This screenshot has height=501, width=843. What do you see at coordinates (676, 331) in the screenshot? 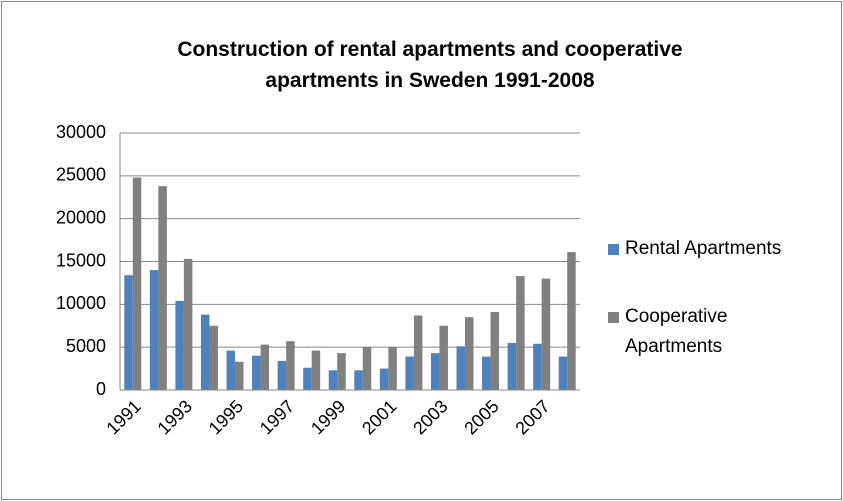
I see `legend-label: Cooperative Apartments` at bounding box center [676, 331].